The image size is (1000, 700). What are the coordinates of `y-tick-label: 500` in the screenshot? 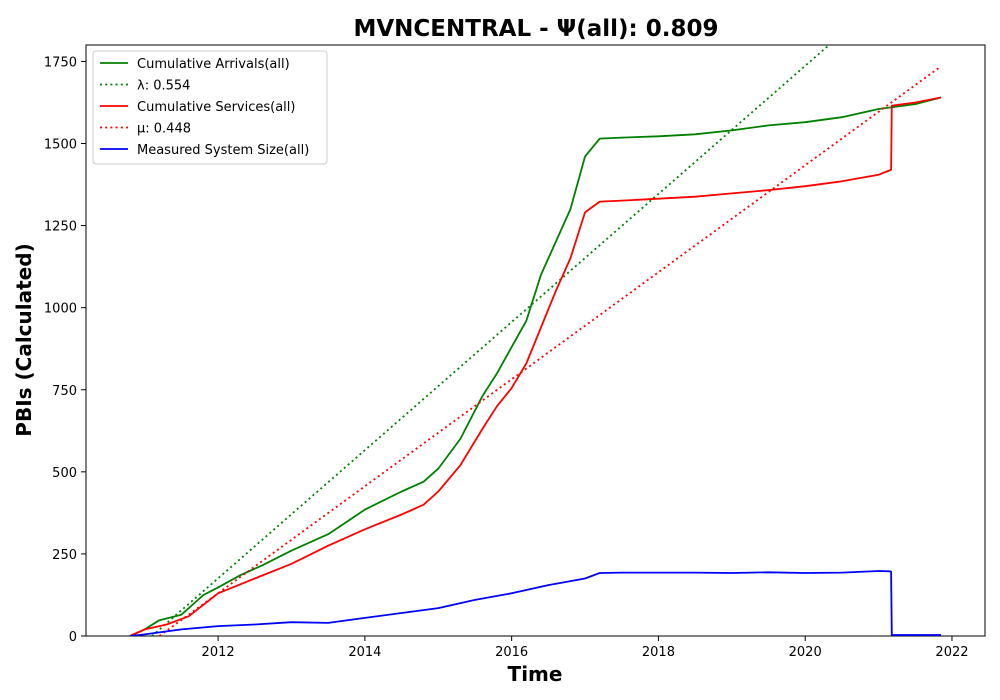 It's located at (64, 473).